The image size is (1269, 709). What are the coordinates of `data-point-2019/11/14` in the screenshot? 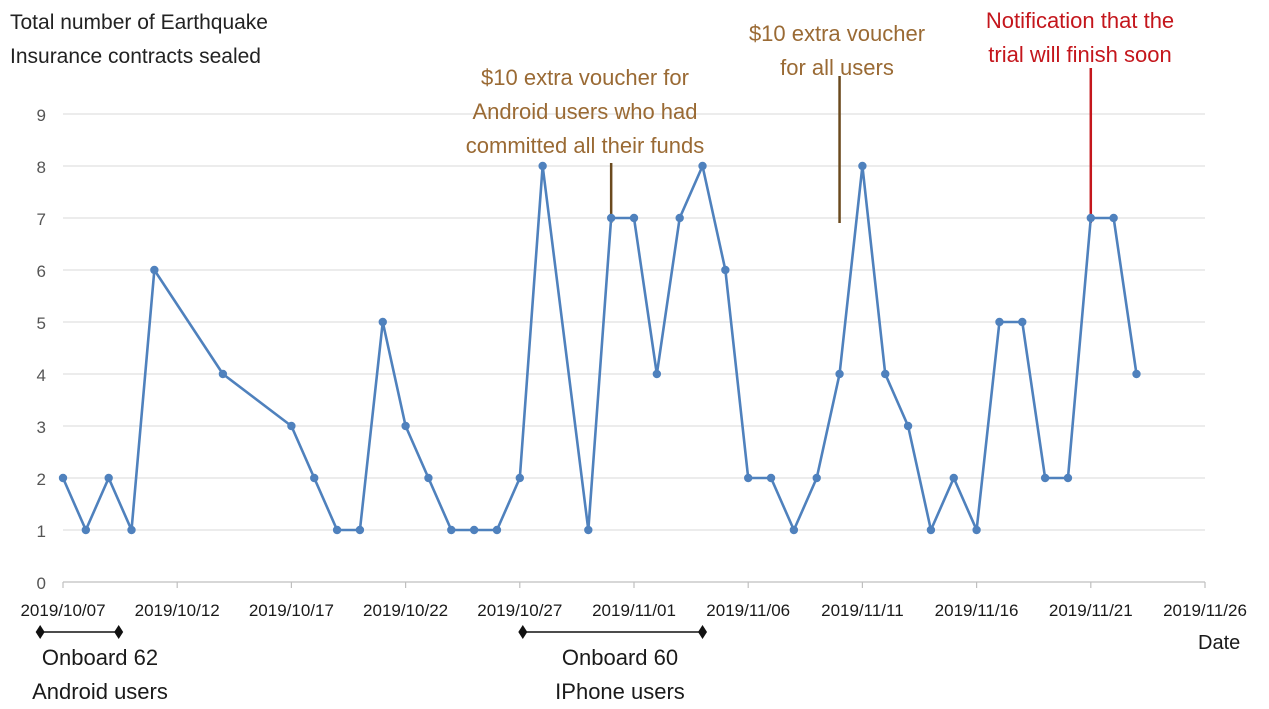 It's located at (931, 530).